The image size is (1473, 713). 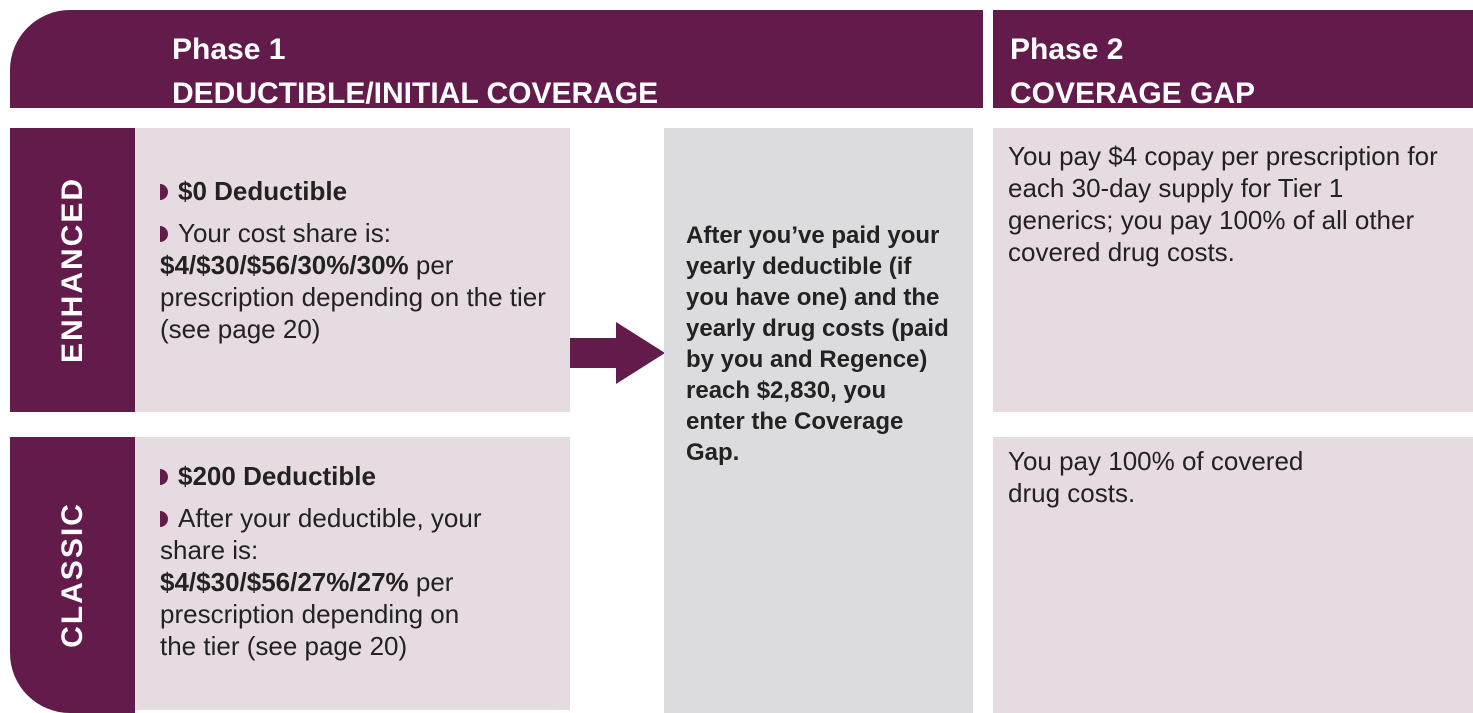 I want to click on arrow, so click(x=617, y=353).